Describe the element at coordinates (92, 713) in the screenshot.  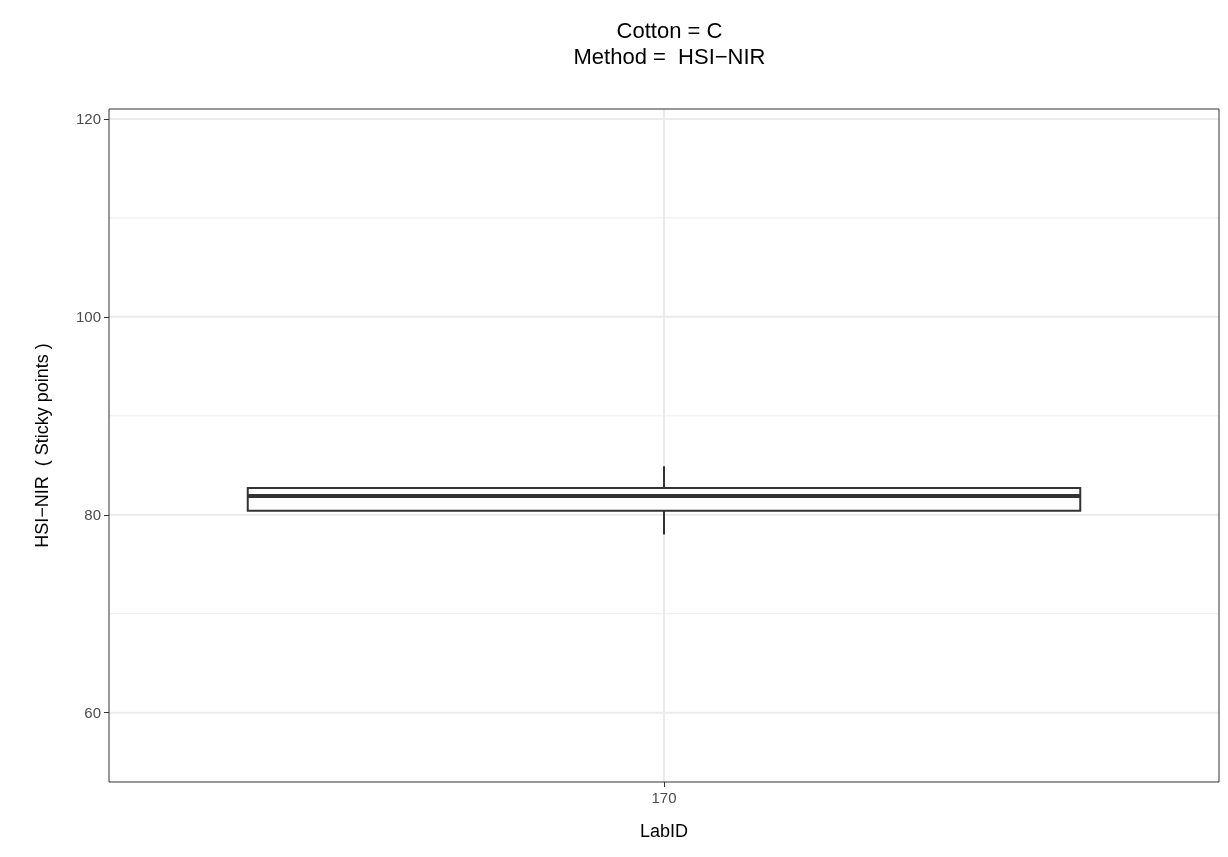
I see `y-tick-label: 60` at that location.